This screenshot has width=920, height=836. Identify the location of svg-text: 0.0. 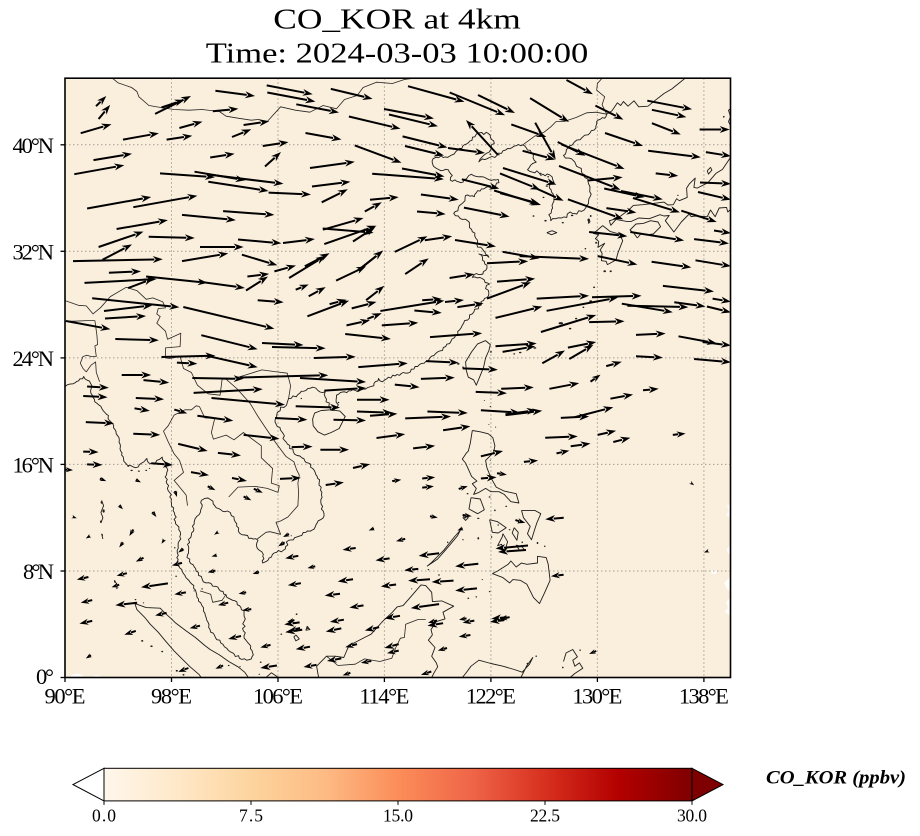
(104, 816).